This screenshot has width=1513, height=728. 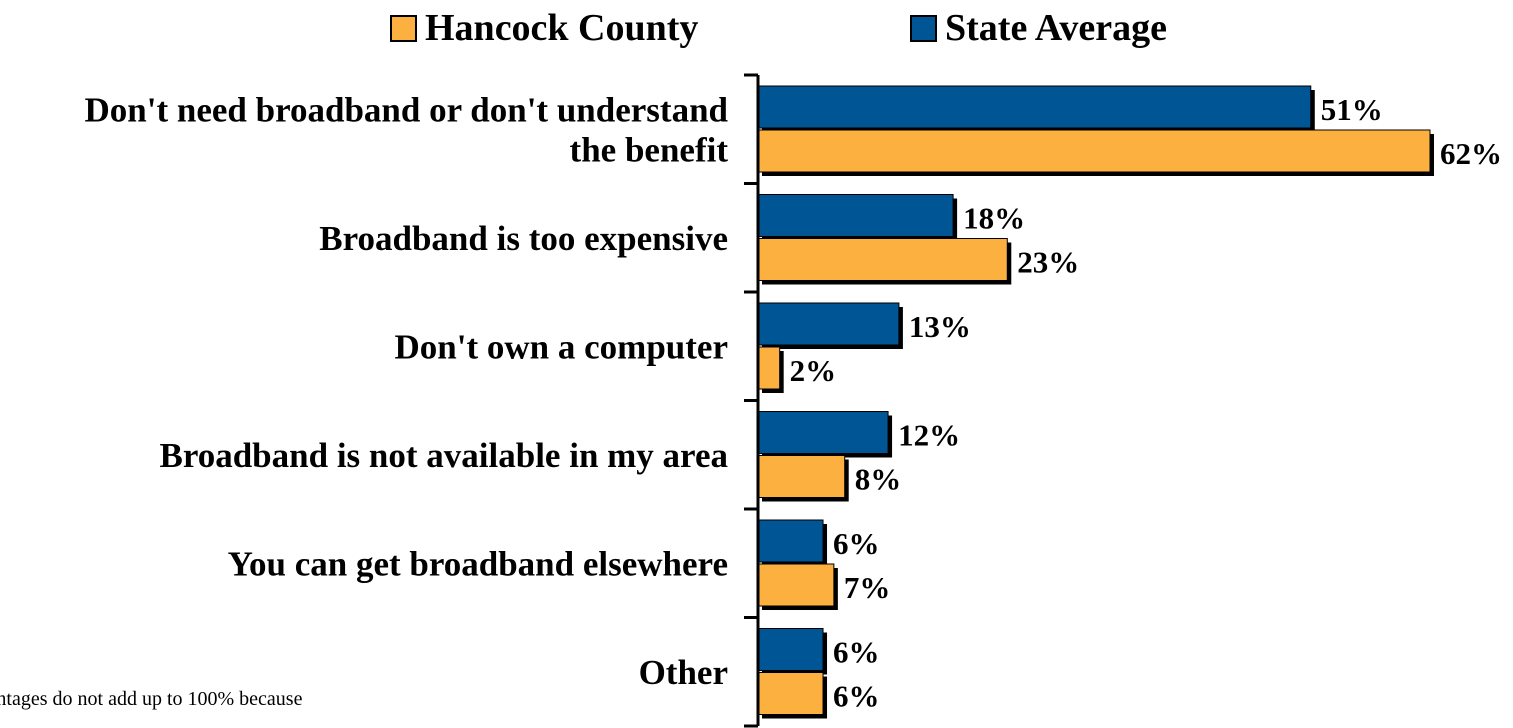 I want to click on data-label-state: 12%, so click(x=929, y=435).